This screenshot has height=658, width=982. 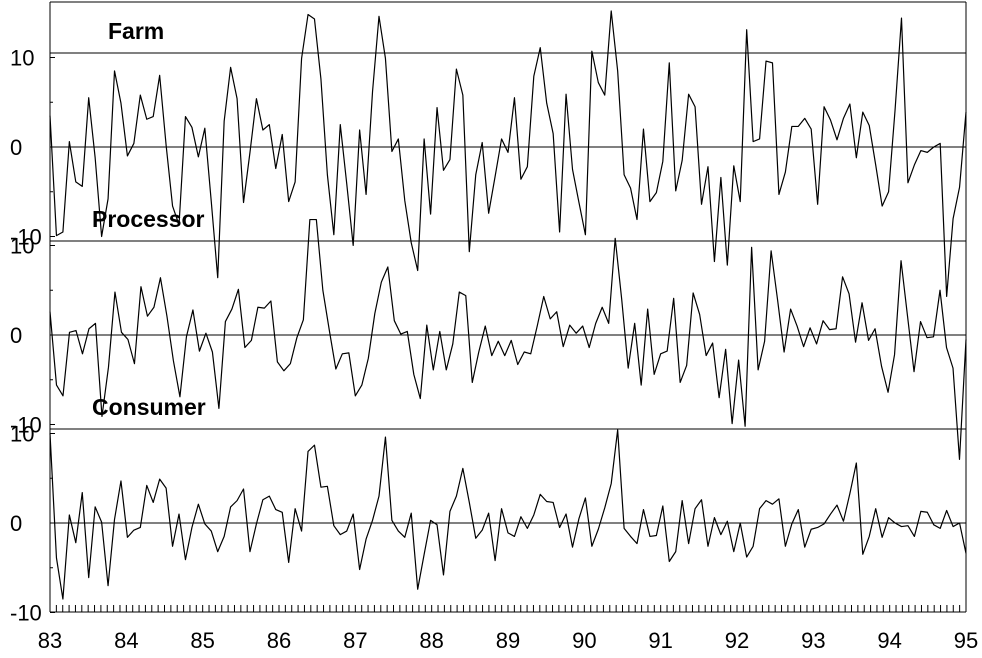 I want to click on x-tick-label: 83, so click(x=50, y=640).